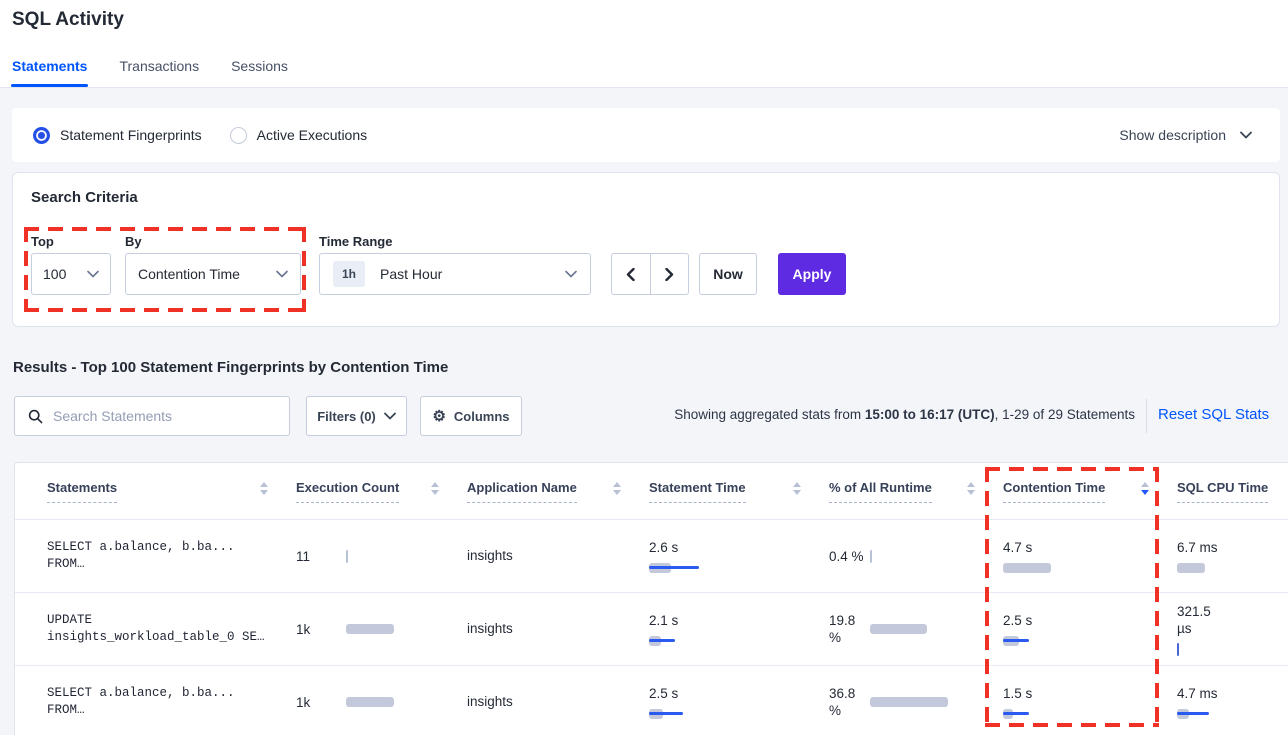 This screenshot has width=1288, height=735. Describe the element at coordinates (1146, 416) in the screenshot. I see `vertical-divider` at that location.